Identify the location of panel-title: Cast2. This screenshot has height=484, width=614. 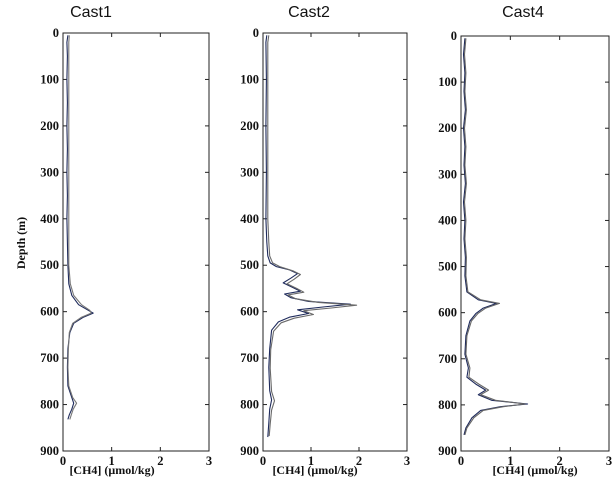
(309, 12).